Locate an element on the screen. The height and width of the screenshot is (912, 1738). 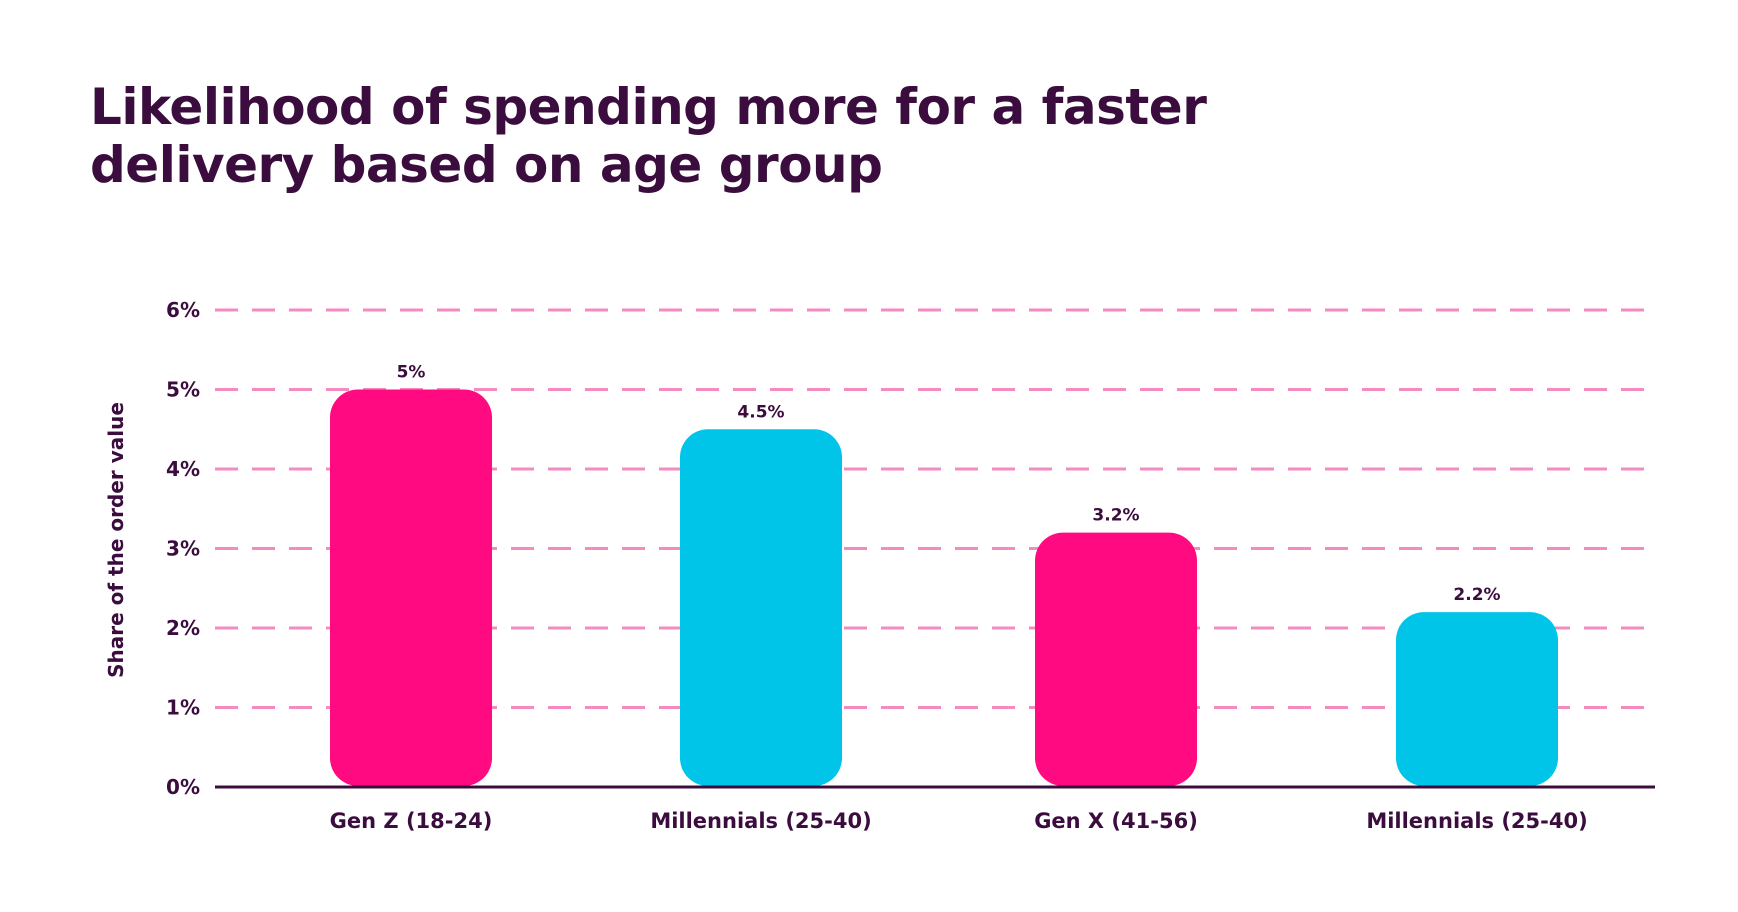
x-tick-label: Gen Z (18-24) is located at coordinates (411, 821).